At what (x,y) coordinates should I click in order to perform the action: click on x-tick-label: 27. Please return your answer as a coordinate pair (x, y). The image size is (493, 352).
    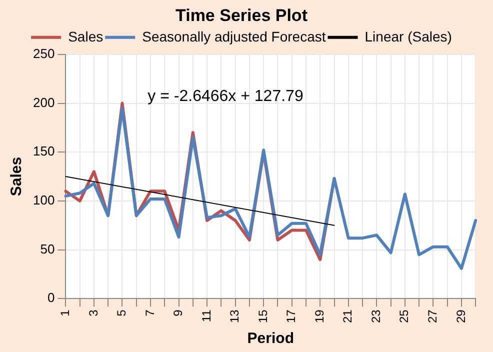
    Looking at the image, I should click on (433, 316).